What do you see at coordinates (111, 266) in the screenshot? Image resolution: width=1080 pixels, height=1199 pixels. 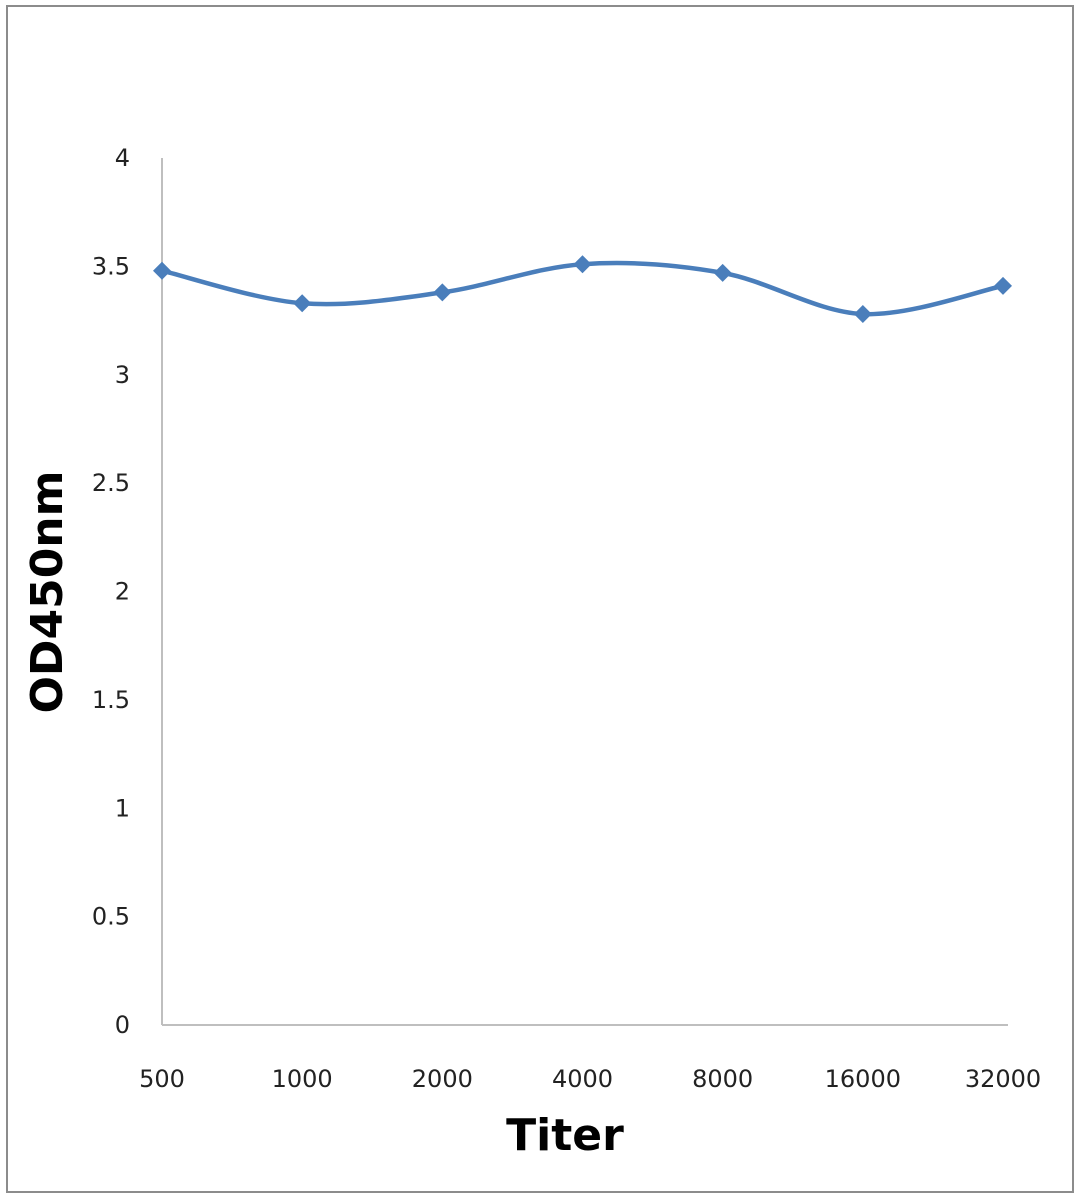 I see `y-tick-label: 3.5` at bounding box center [111, 266].